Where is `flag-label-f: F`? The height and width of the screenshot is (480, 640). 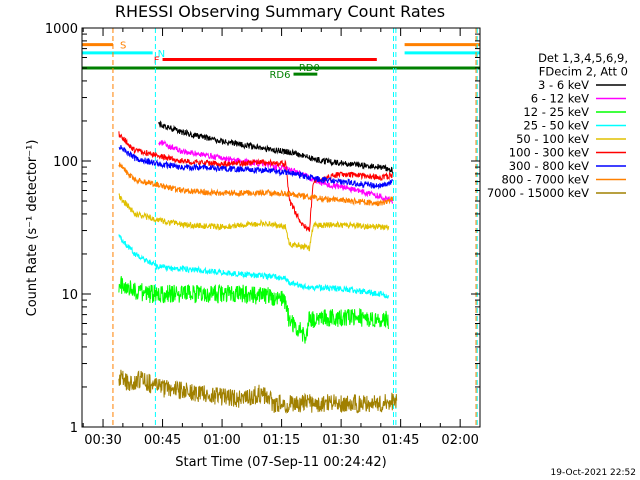
flag-label-f: F is located at coordinates (157, 60).